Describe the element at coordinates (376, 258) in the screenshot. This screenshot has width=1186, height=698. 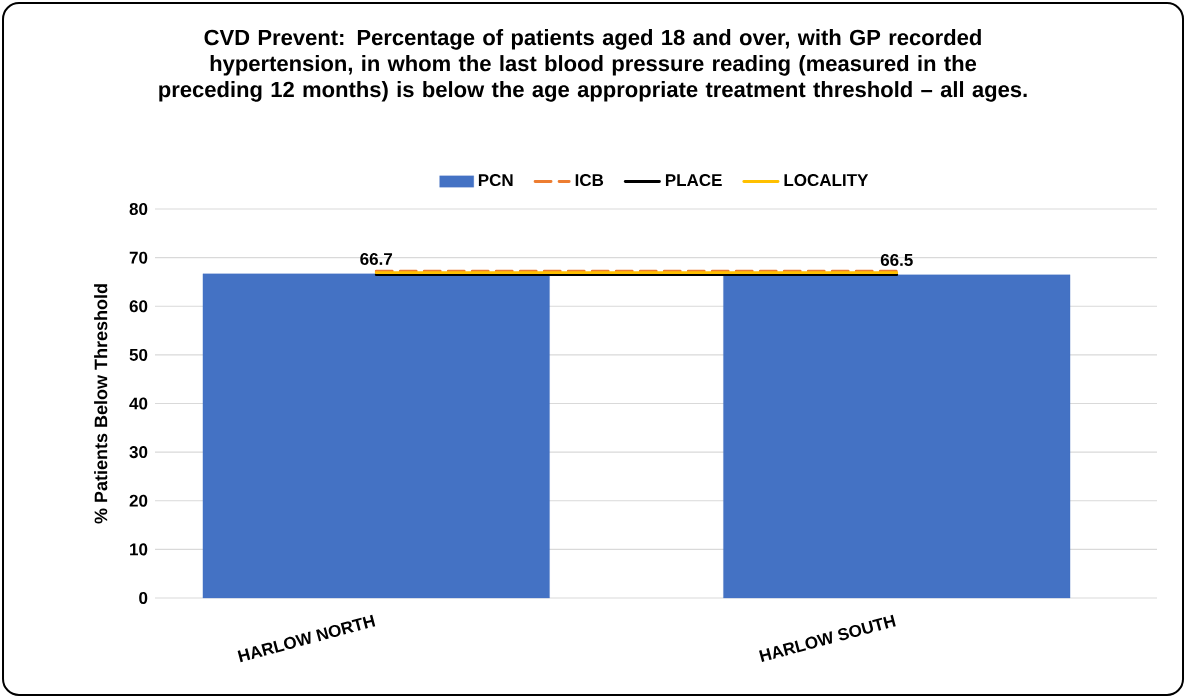
I see `data-label: 66.7` at that location.